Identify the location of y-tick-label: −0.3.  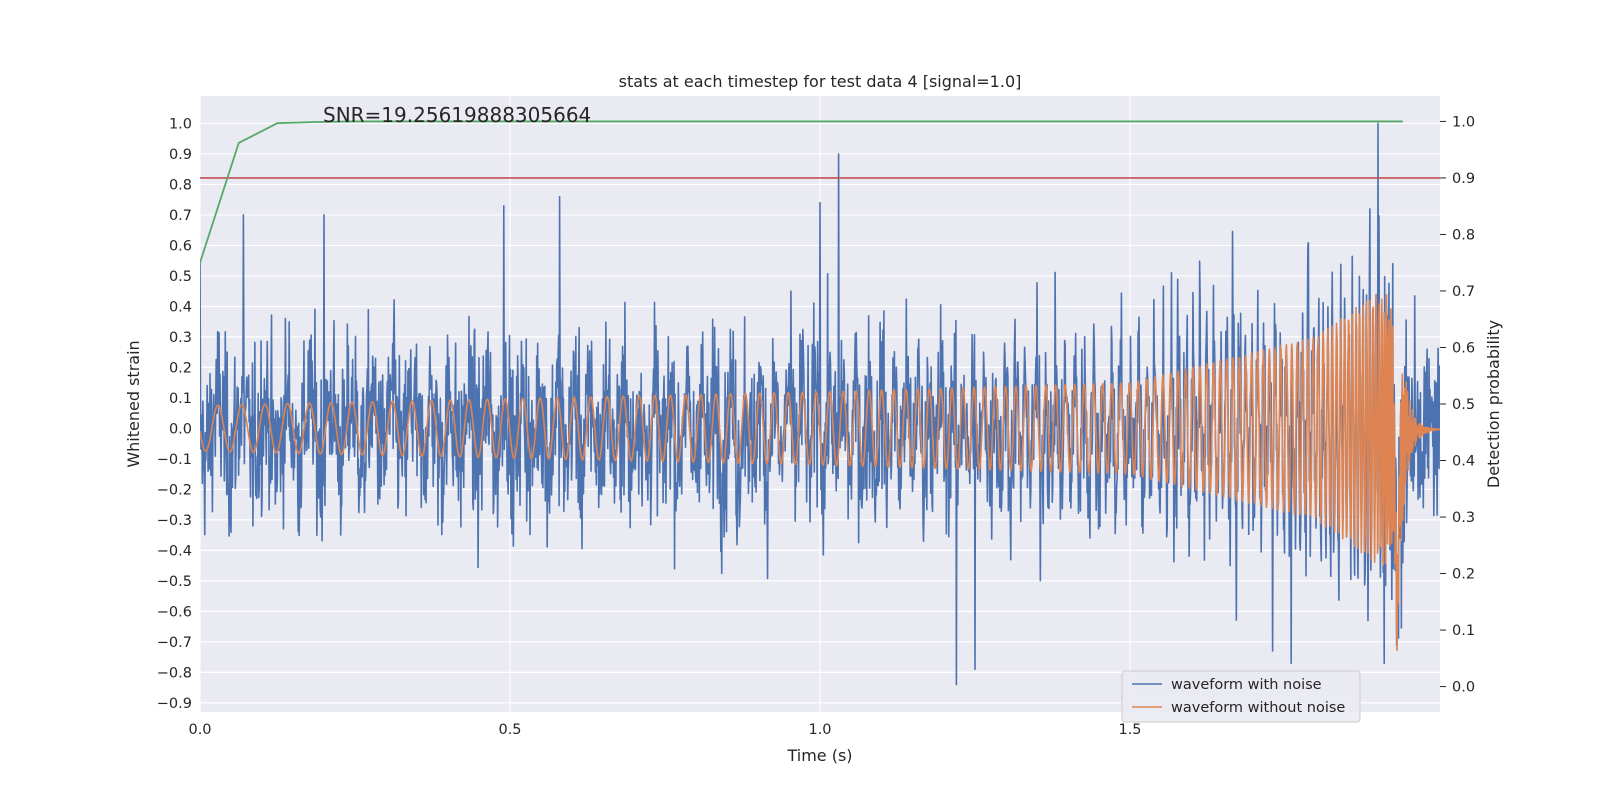
(174, 521).